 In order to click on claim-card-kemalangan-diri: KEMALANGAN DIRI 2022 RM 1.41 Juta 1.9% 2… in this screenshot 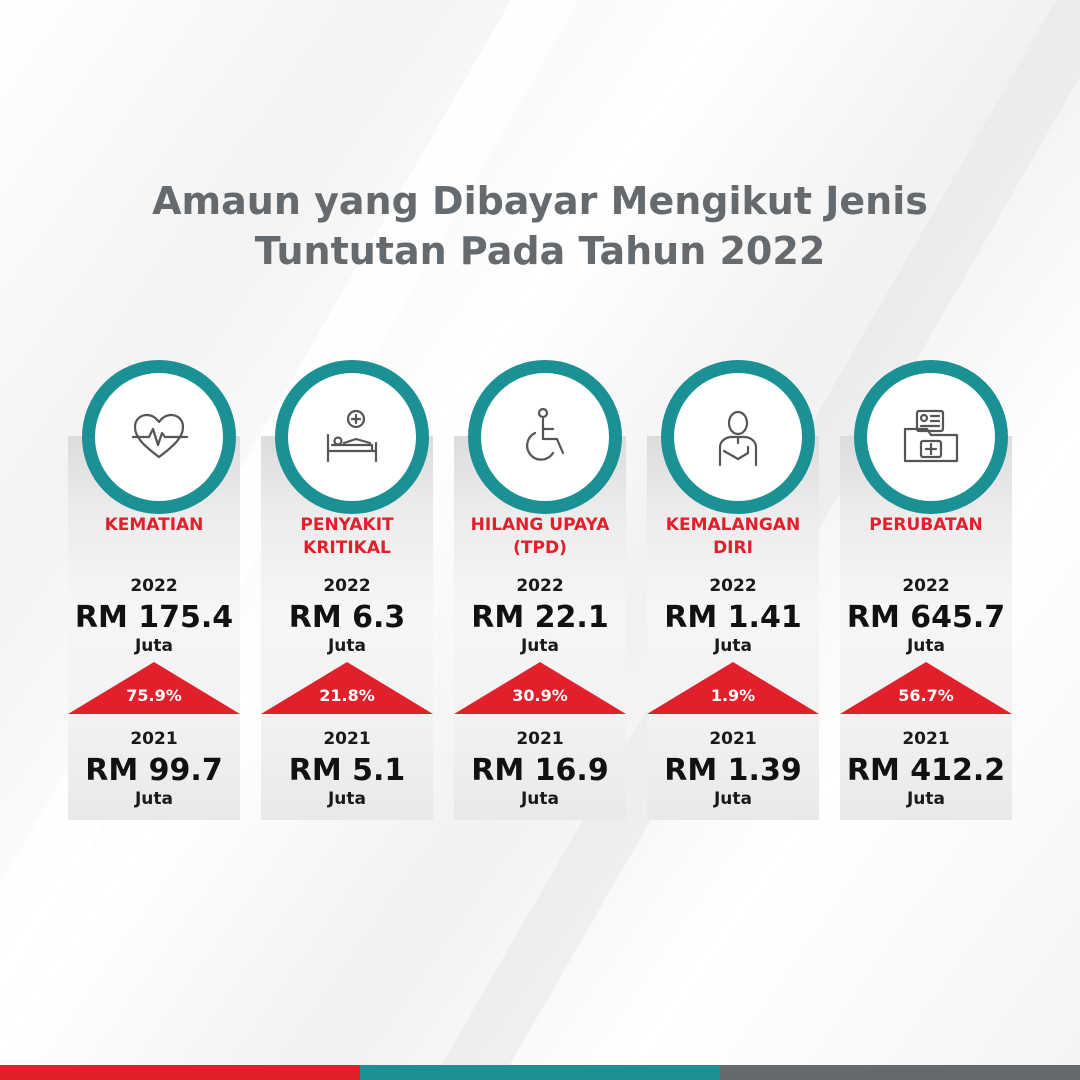, I will do `click(733, 590)`.